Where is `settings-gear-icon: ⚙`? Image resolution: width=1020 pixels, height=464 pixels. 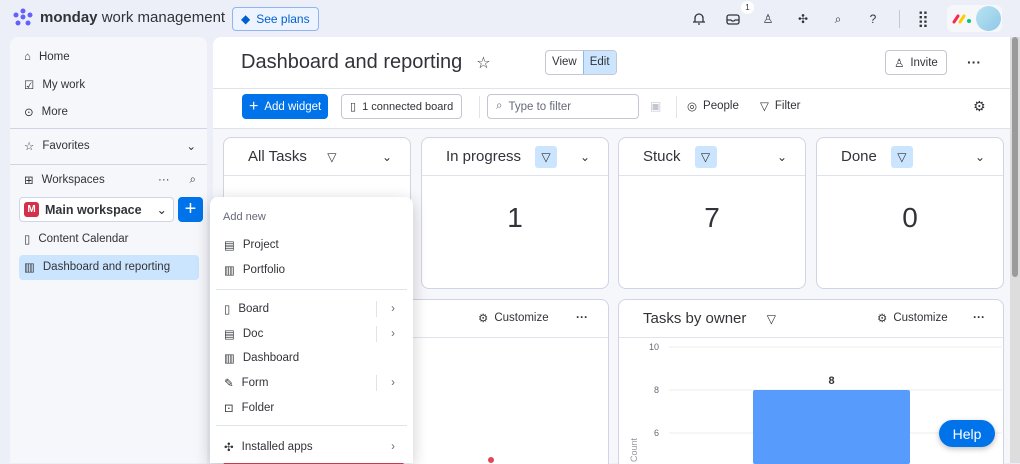 settings-gear-icon: ⚙ is located at coordinates (979, 106).